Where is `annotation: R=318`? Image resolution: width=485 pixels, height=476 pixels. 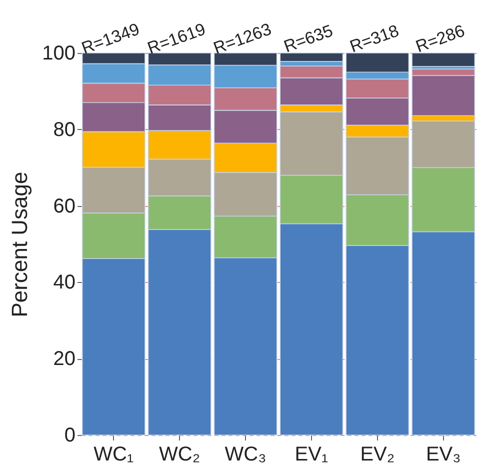 annotation: R=318 is located at coordinates (374, 38).